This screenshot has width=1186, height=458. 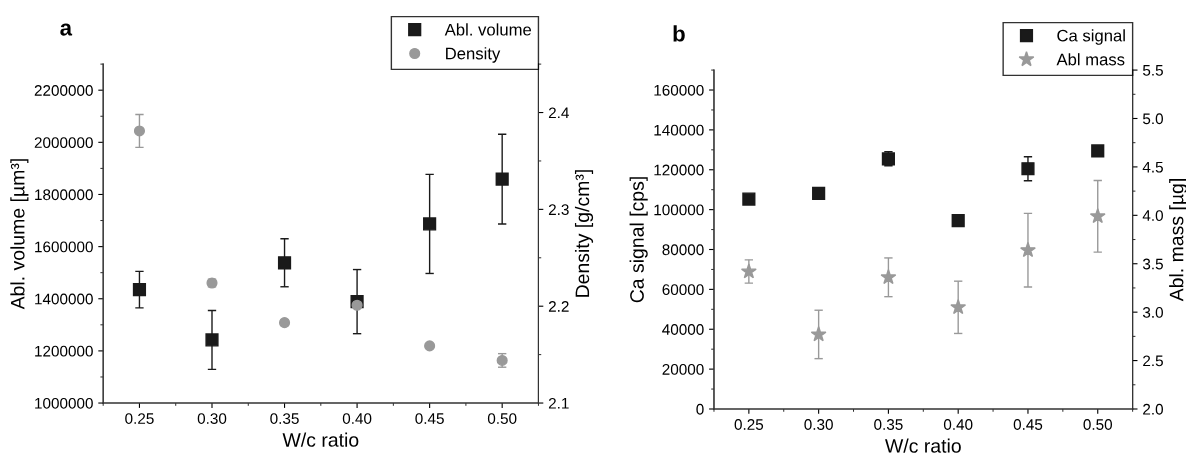 I want to click on y2-tick-label: 2.1, so click(x=558, y=403).